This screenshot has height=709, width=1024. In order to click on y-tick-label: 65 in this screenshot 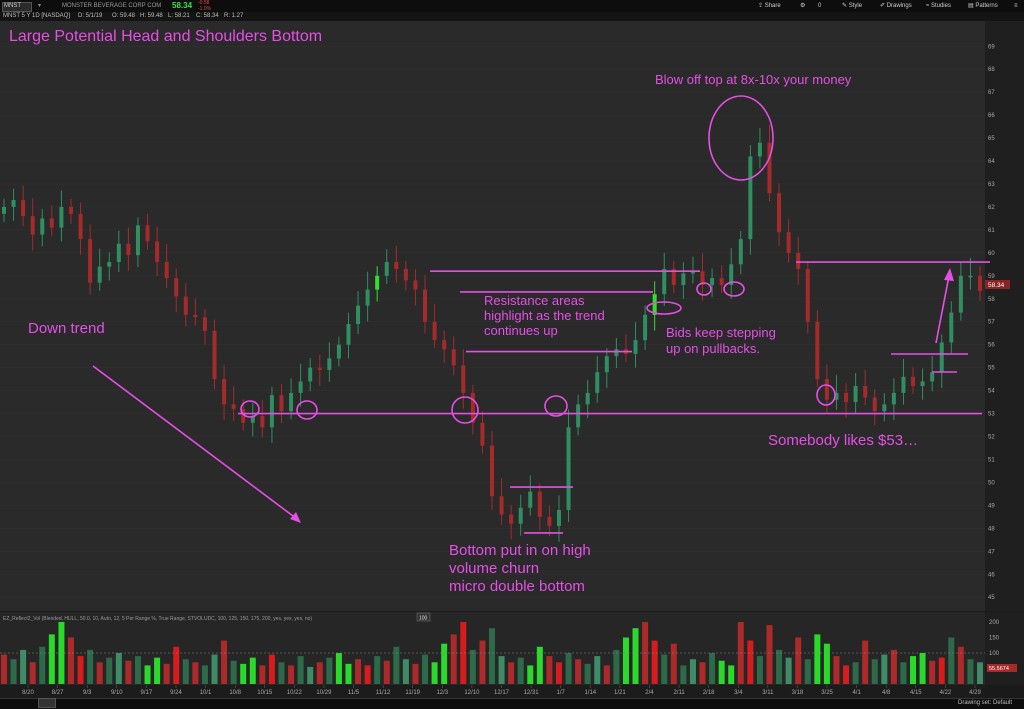, I will do `click(991, 139)`.